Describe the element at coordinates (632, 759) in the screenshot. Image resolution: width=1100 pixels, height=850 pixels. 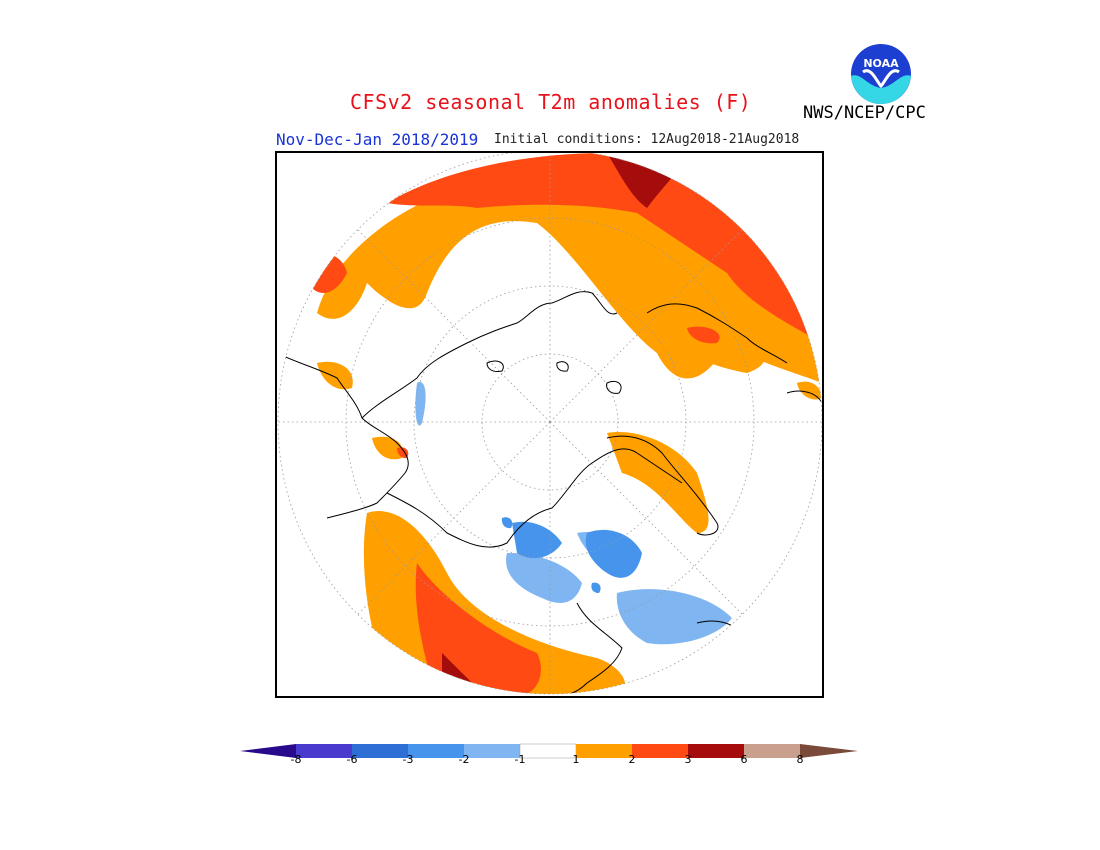
I see `legend-tick: 2` at that location.